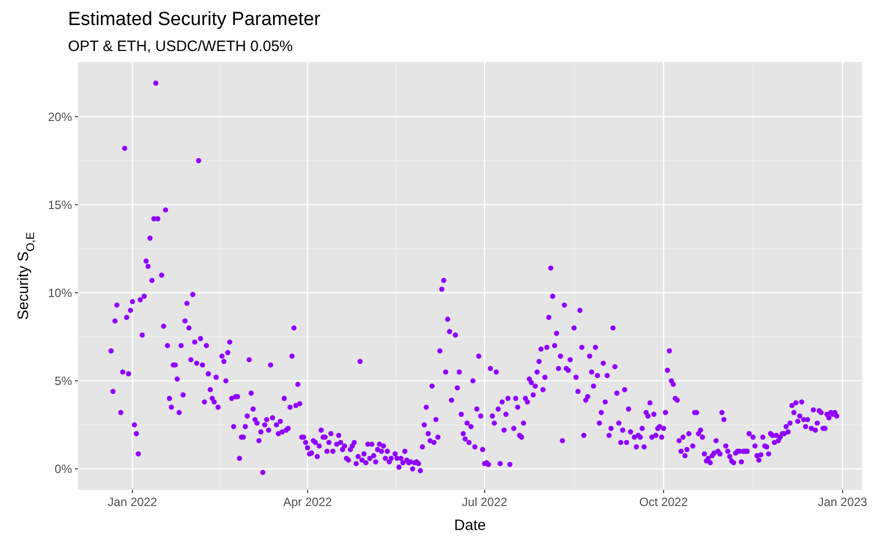  What do you see at coordinates (63, 469) in the screenshot?
I see `y-tick-label: 0%` at bounding box center [63, 469].